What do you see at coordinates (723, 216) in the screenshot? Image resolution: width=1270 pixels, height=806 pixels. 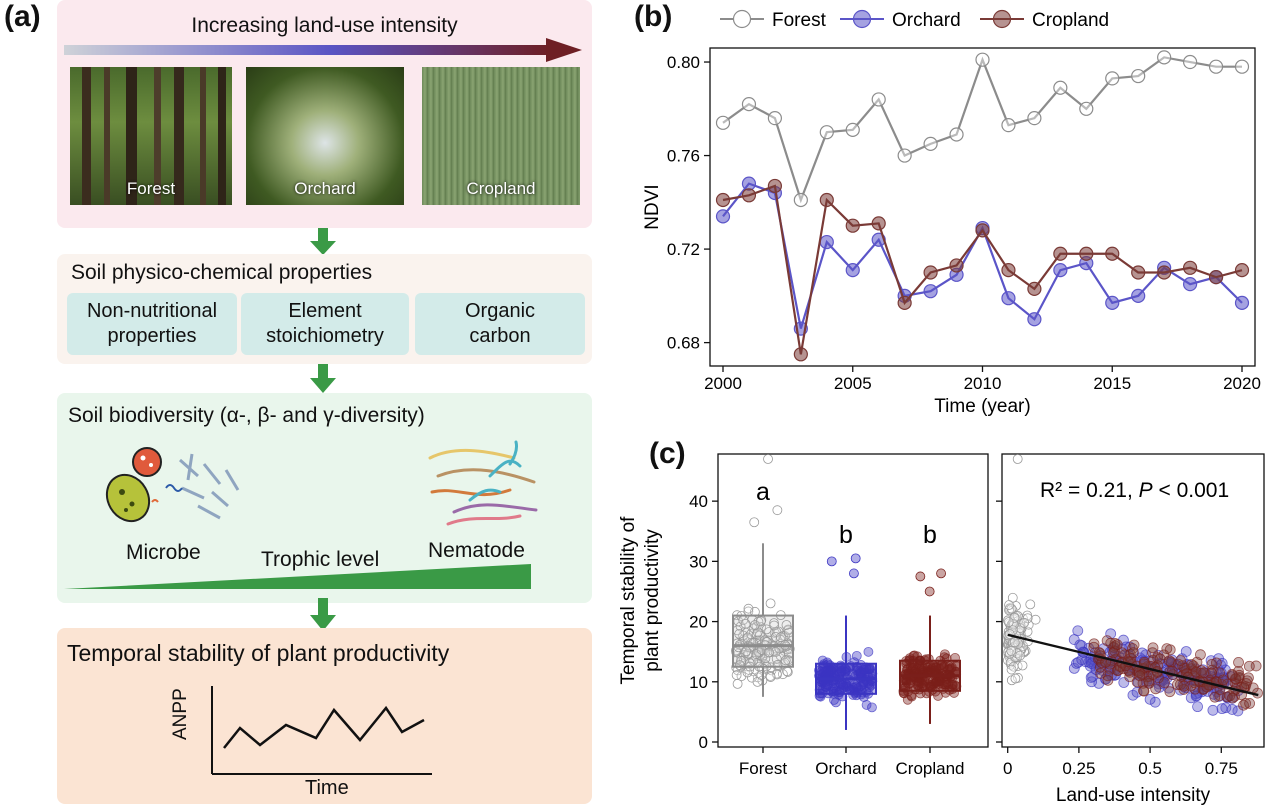 I see `data-point-orchard` at bounding box center [723, 216].